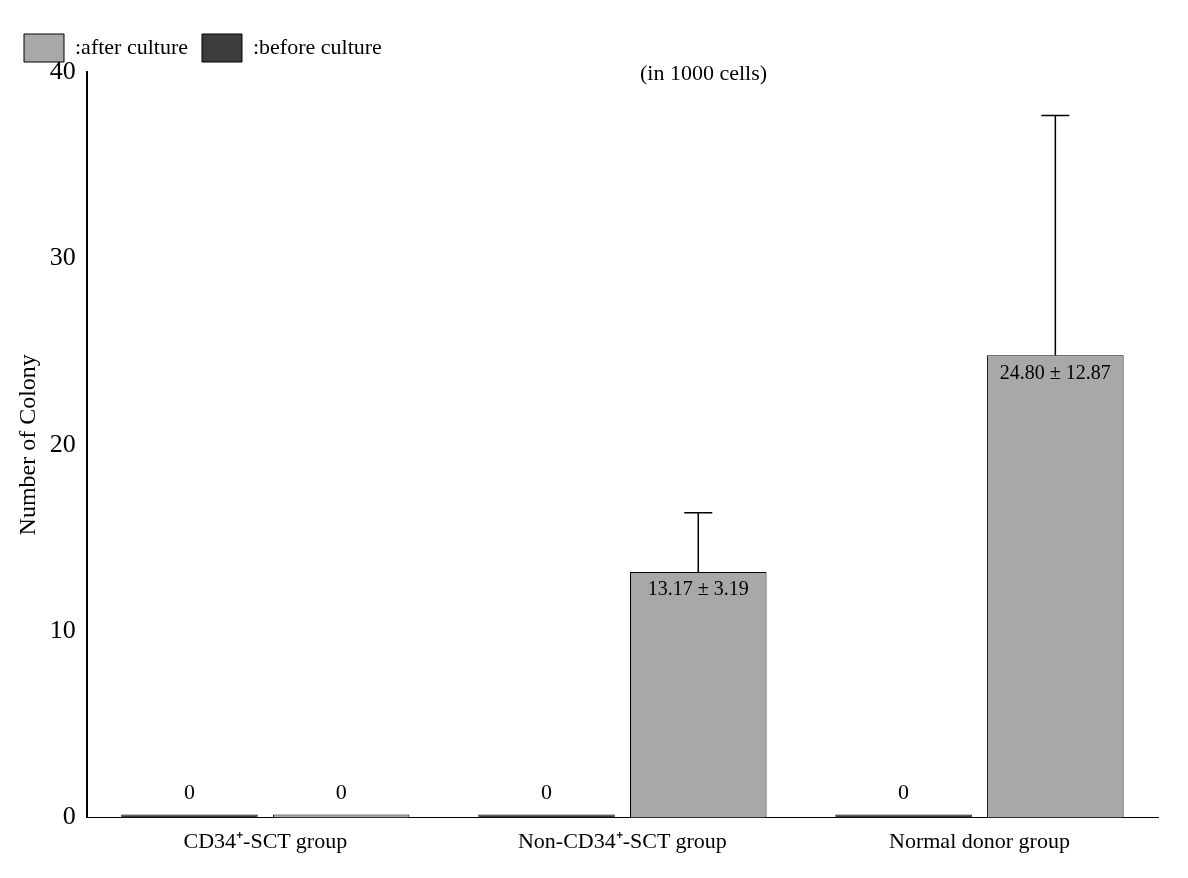  What do you see at coordinates (62, 630) in the screenshot?
I see `y-tick-label: 10` at bounding box center [62, 630].